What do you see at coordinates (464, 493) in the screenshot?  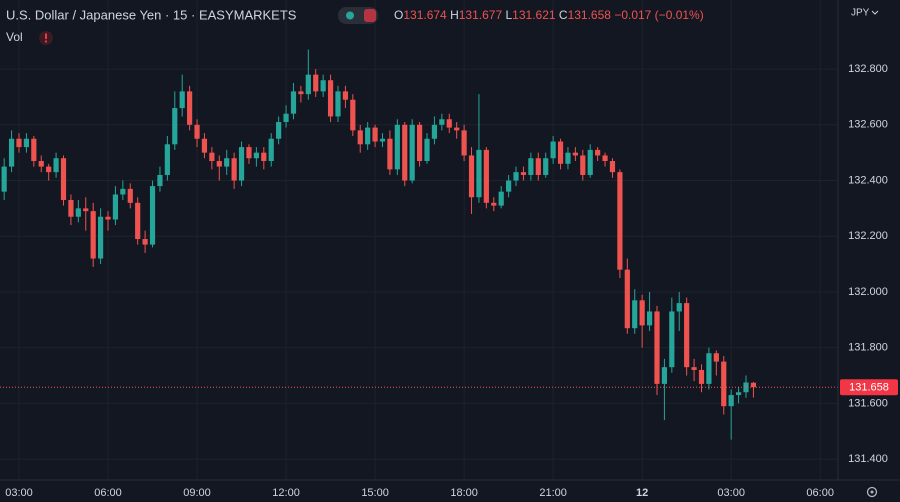 I see `x-tick-label: 18:00` at bounding box center [464, 493].